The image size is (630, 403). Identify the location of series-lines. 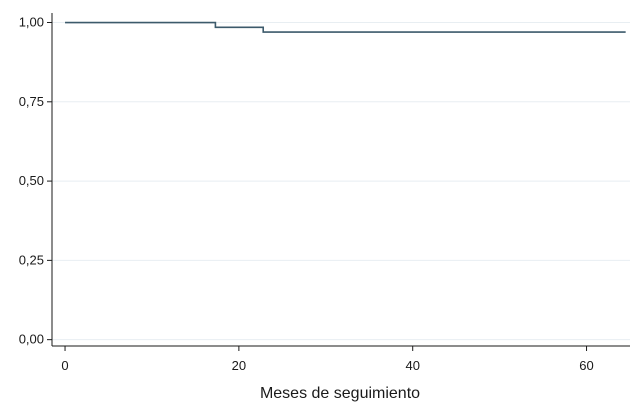
(345, 27).